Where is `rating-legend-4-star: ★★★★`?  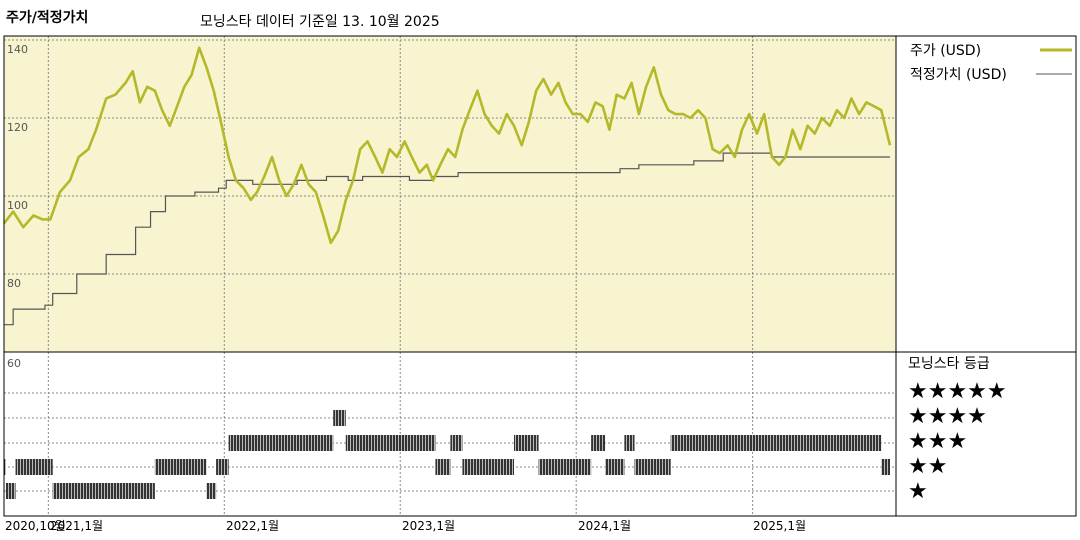
rating-legend-4-star: ★★★★ is located at coordinates (947, 416).